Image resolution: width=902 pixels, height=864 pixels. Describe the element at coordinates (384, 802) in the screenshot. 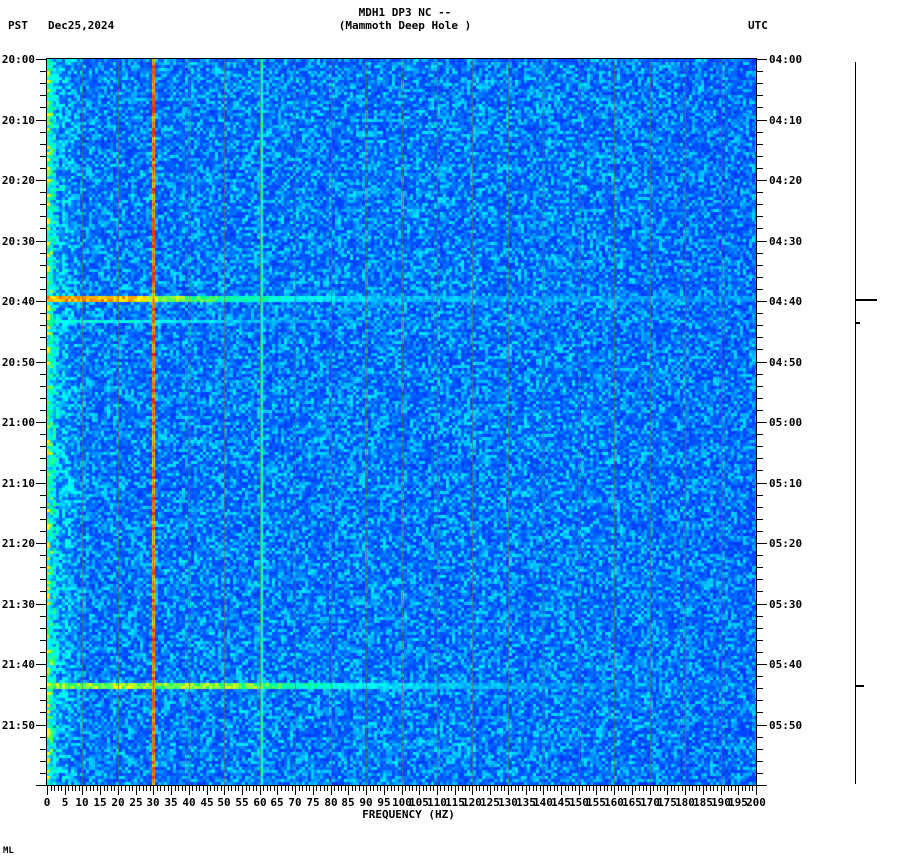

I see `freq-label: 95` at that location.